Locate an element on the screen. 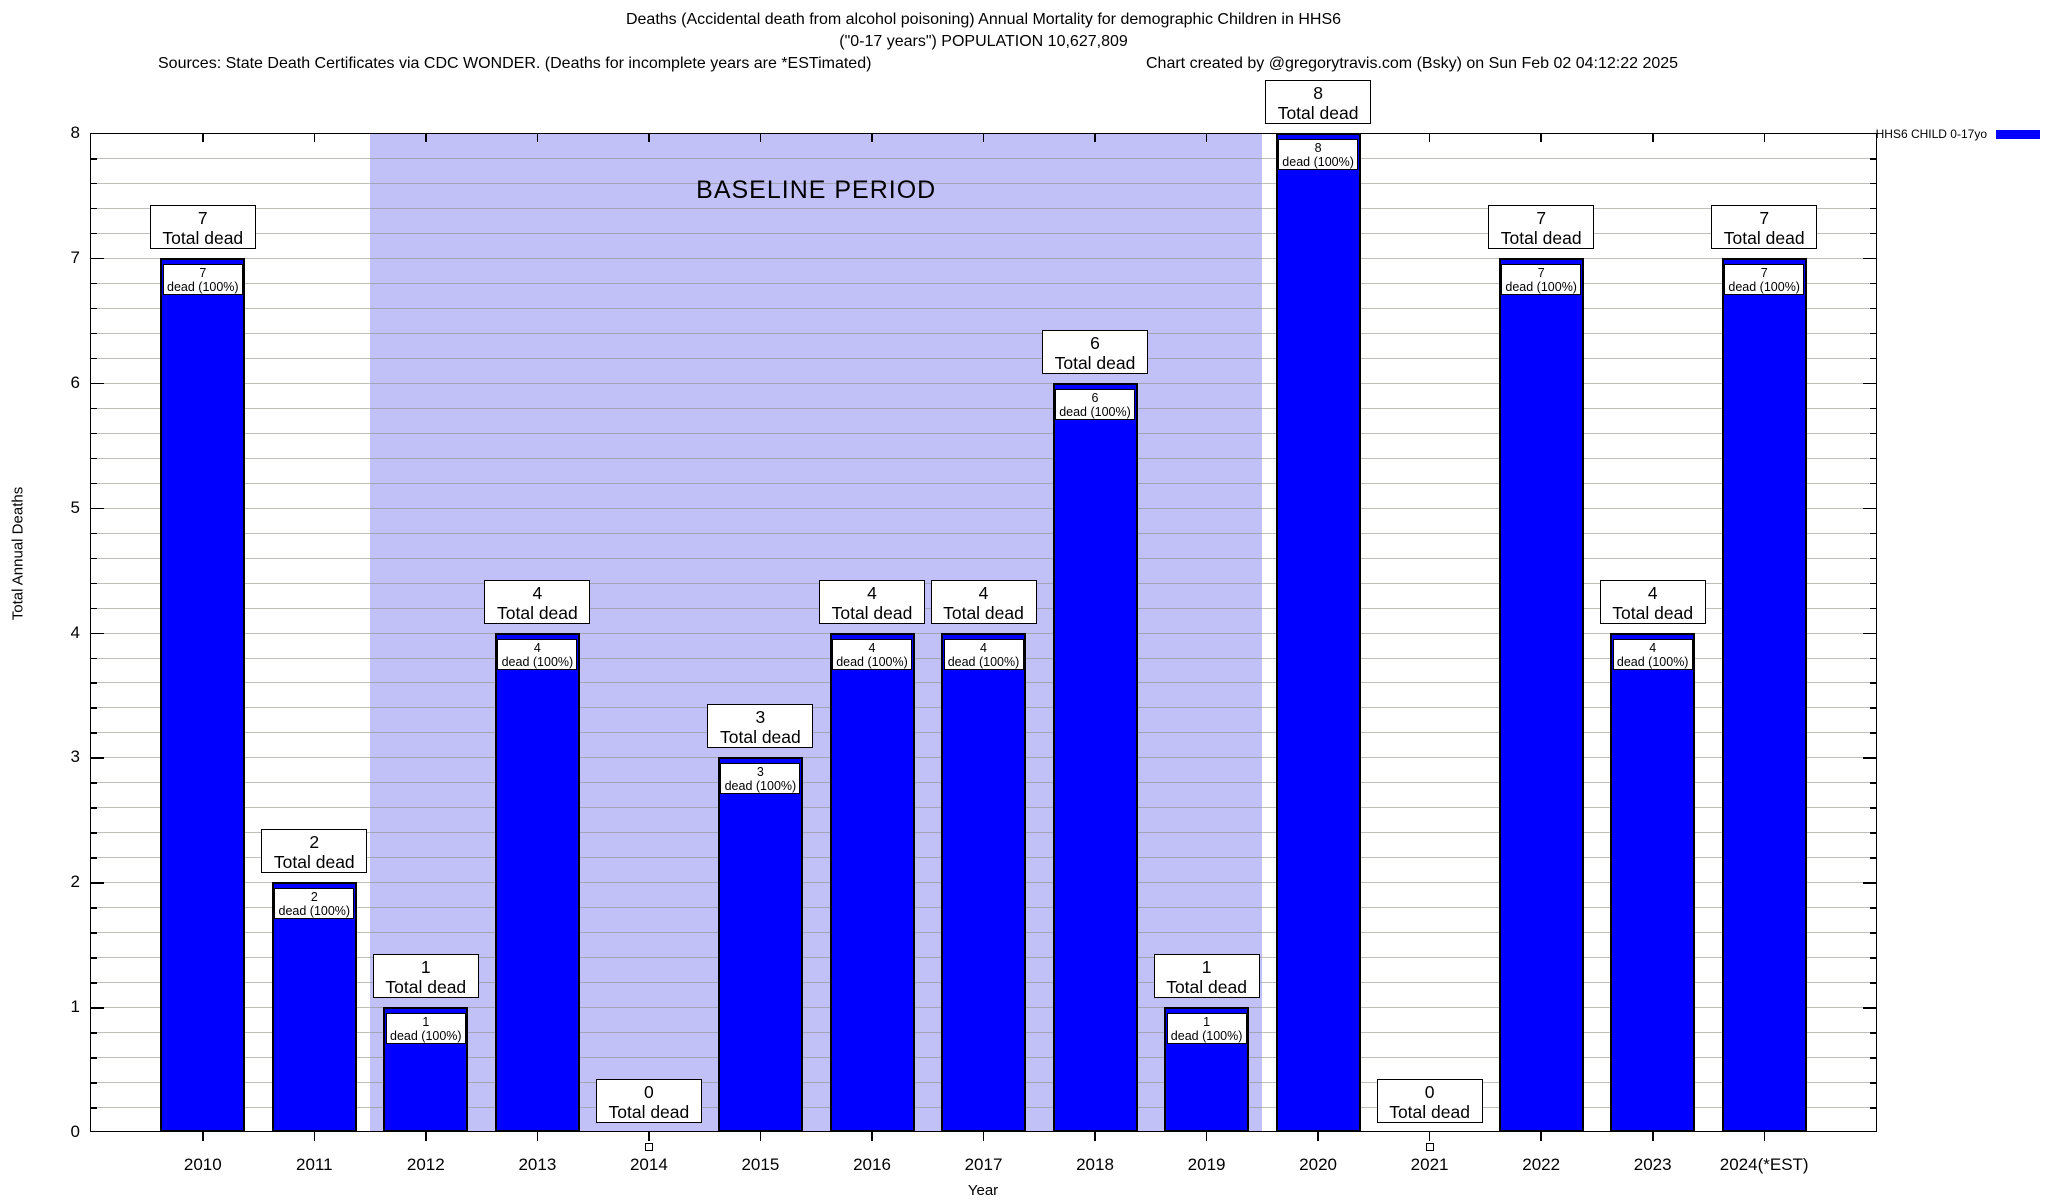  y-tick-label: 0 is located at coordinates (75, 1131).